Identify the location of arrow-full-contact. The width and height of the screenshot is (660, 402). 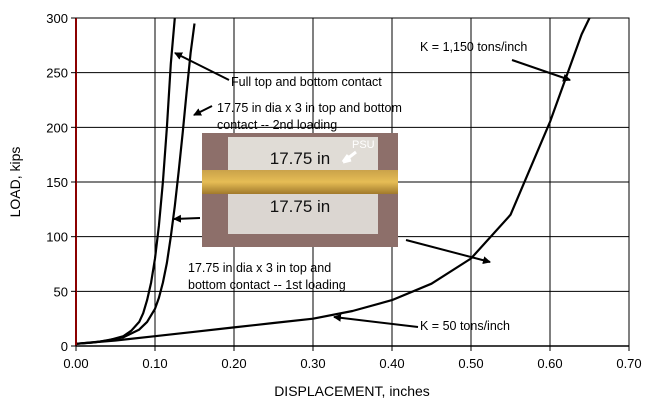
(202, 66).